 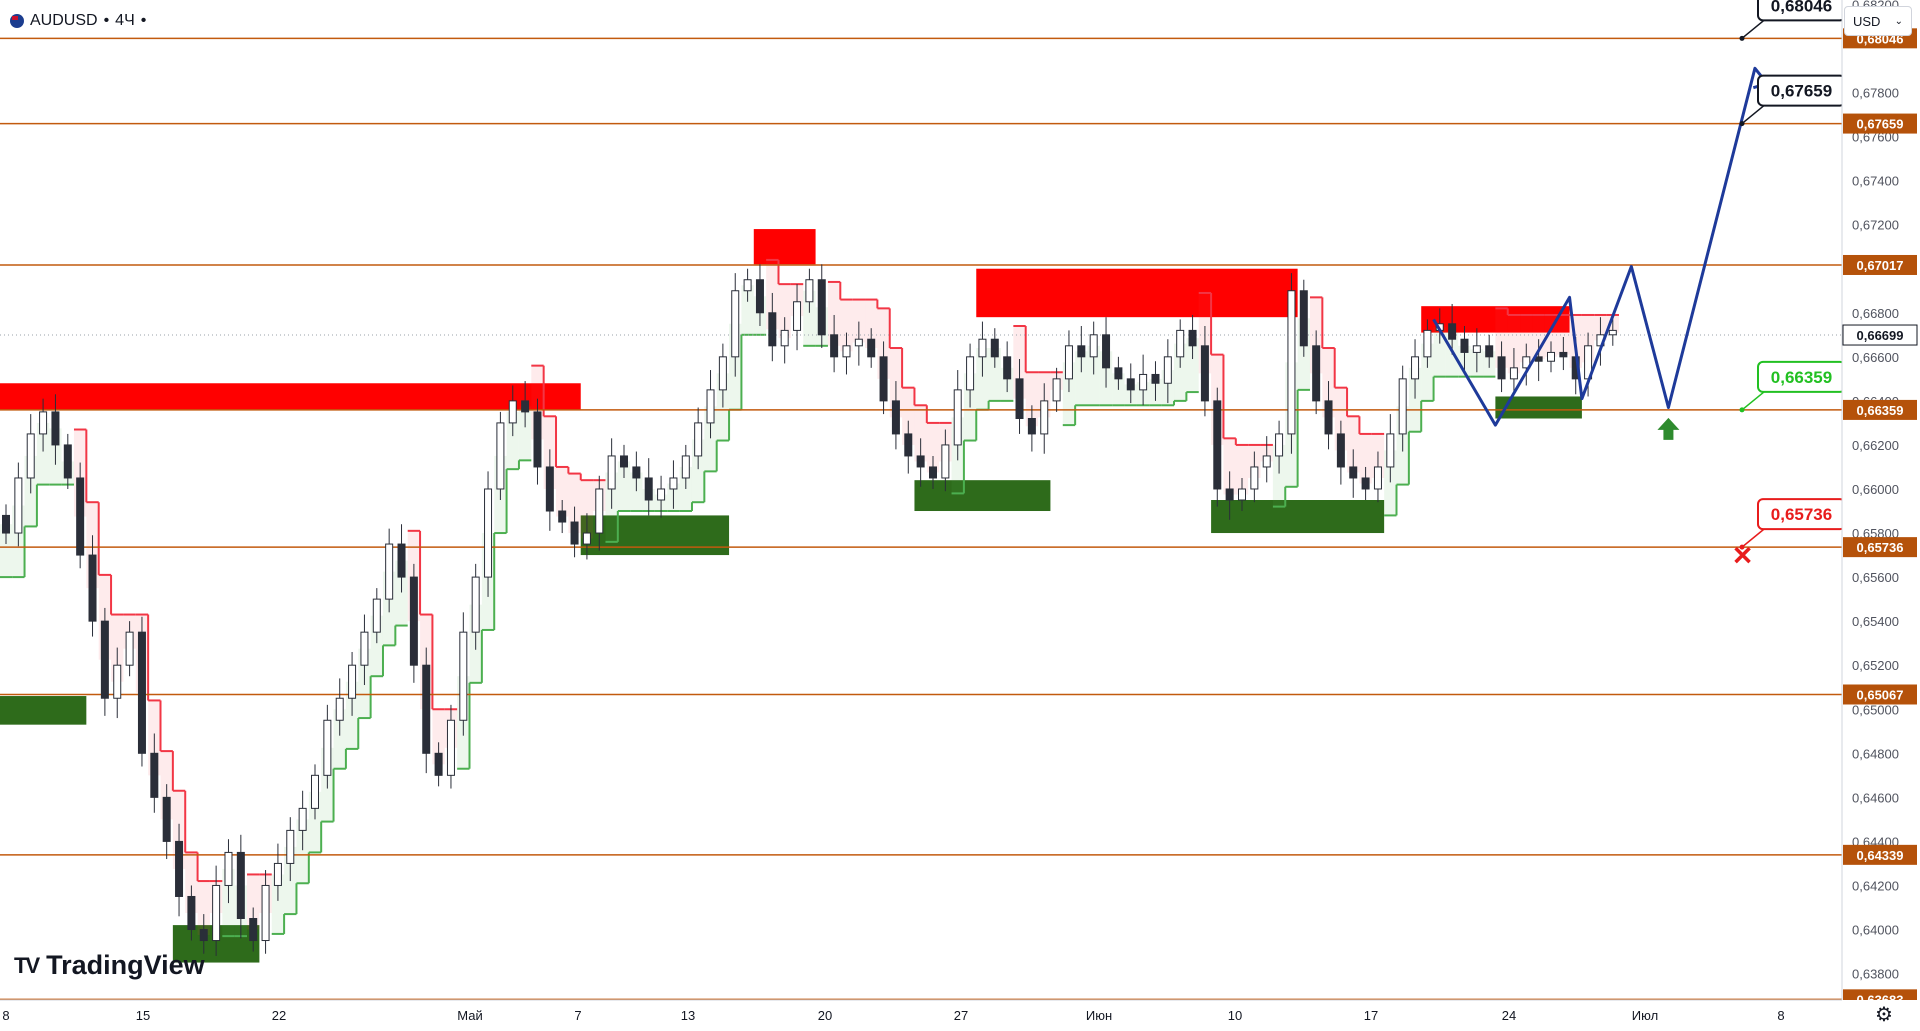 I want to click on stop-label-leader, so click(x=1753, y=538).